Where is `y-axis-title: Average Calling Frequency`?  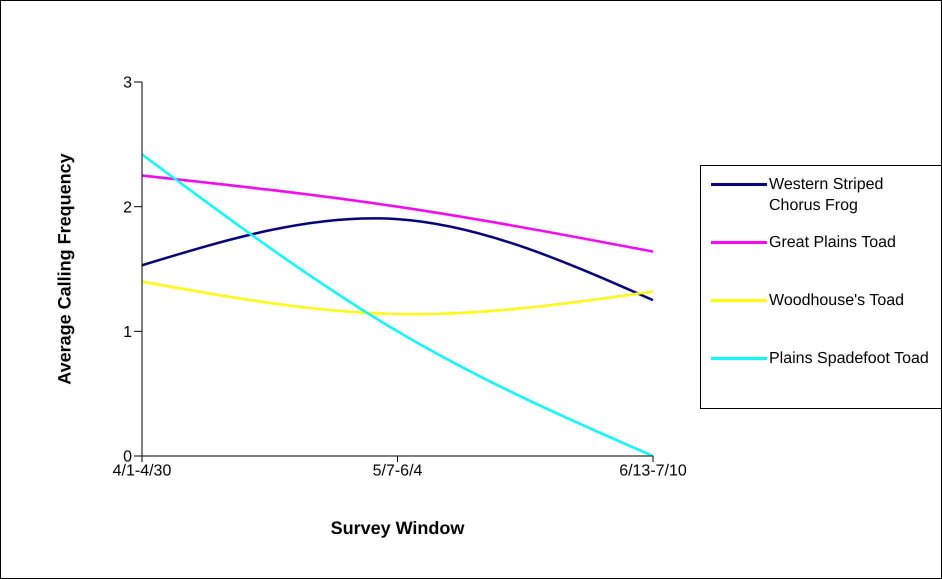
y-axis-title: Average Calling Frequency is located at coordinates (65, 269).